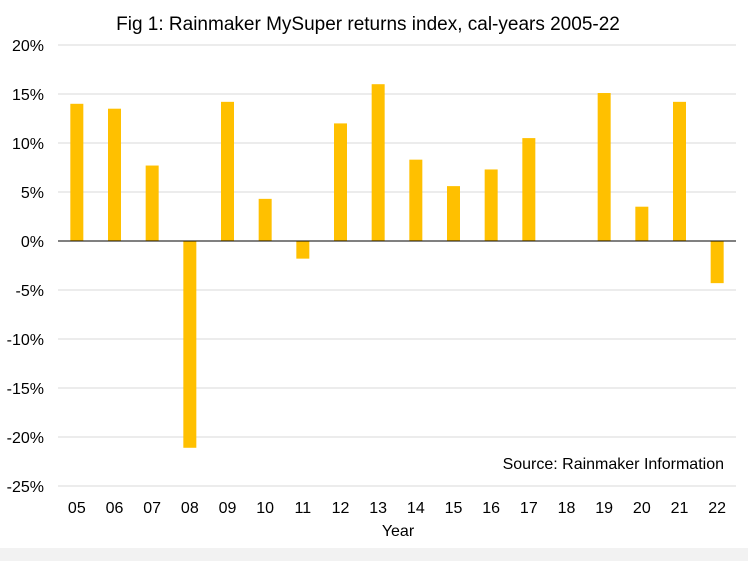 The width and height of the screenshot is (748, 561). Describe the element at coordinates (265, 508) in the screenshot. I see `x-tick-label: 10` at that location.